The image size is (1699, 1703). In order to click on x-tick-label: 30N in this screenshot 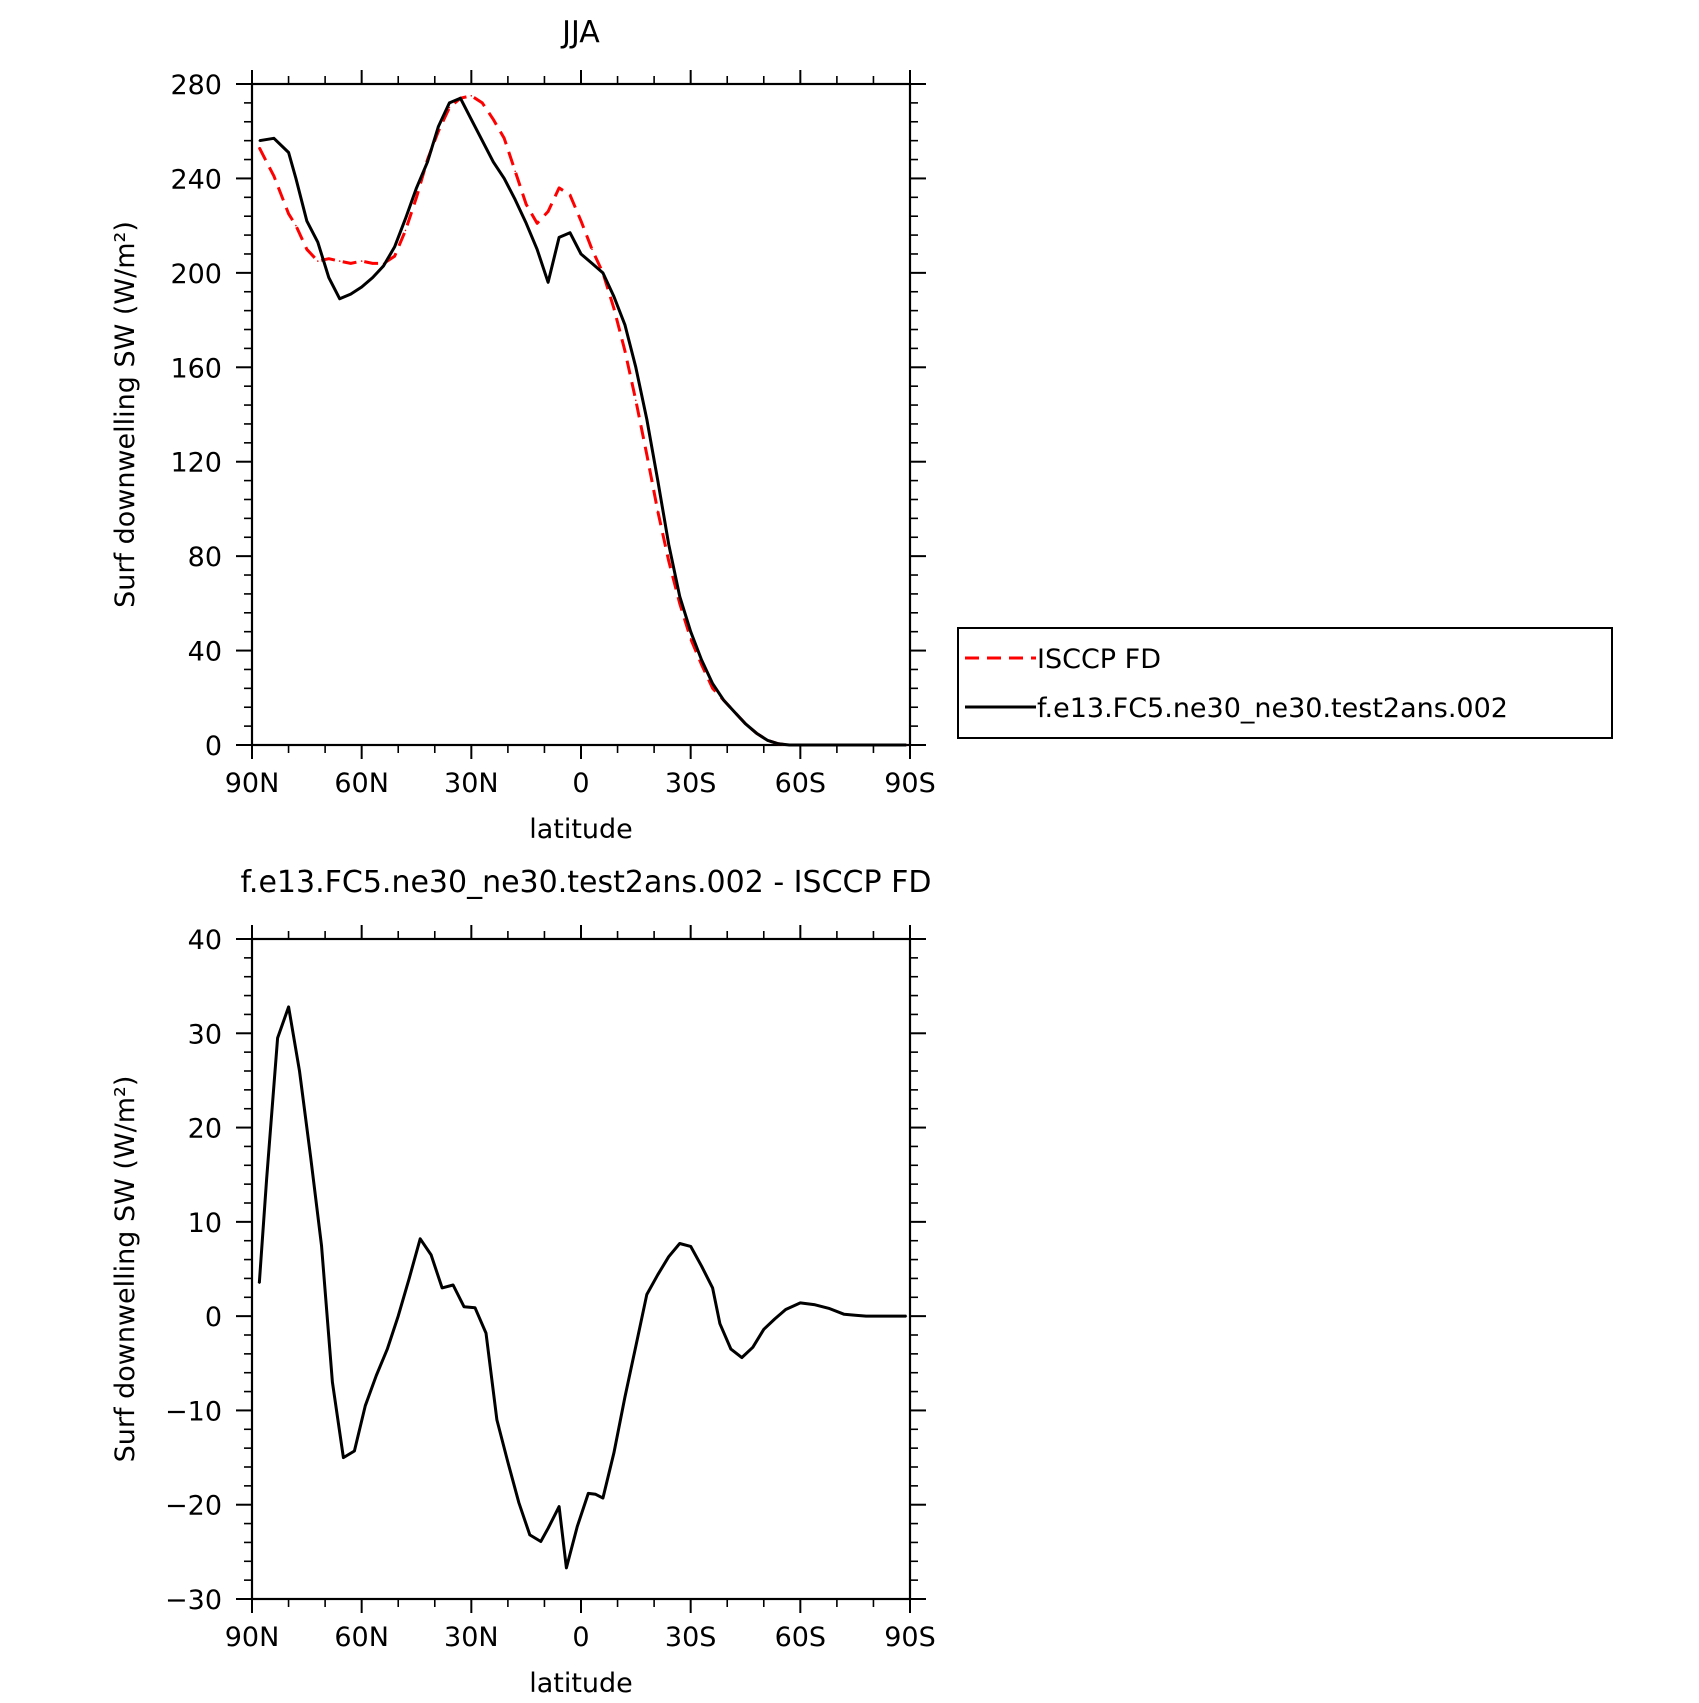, I will do `click(471, 783)`.